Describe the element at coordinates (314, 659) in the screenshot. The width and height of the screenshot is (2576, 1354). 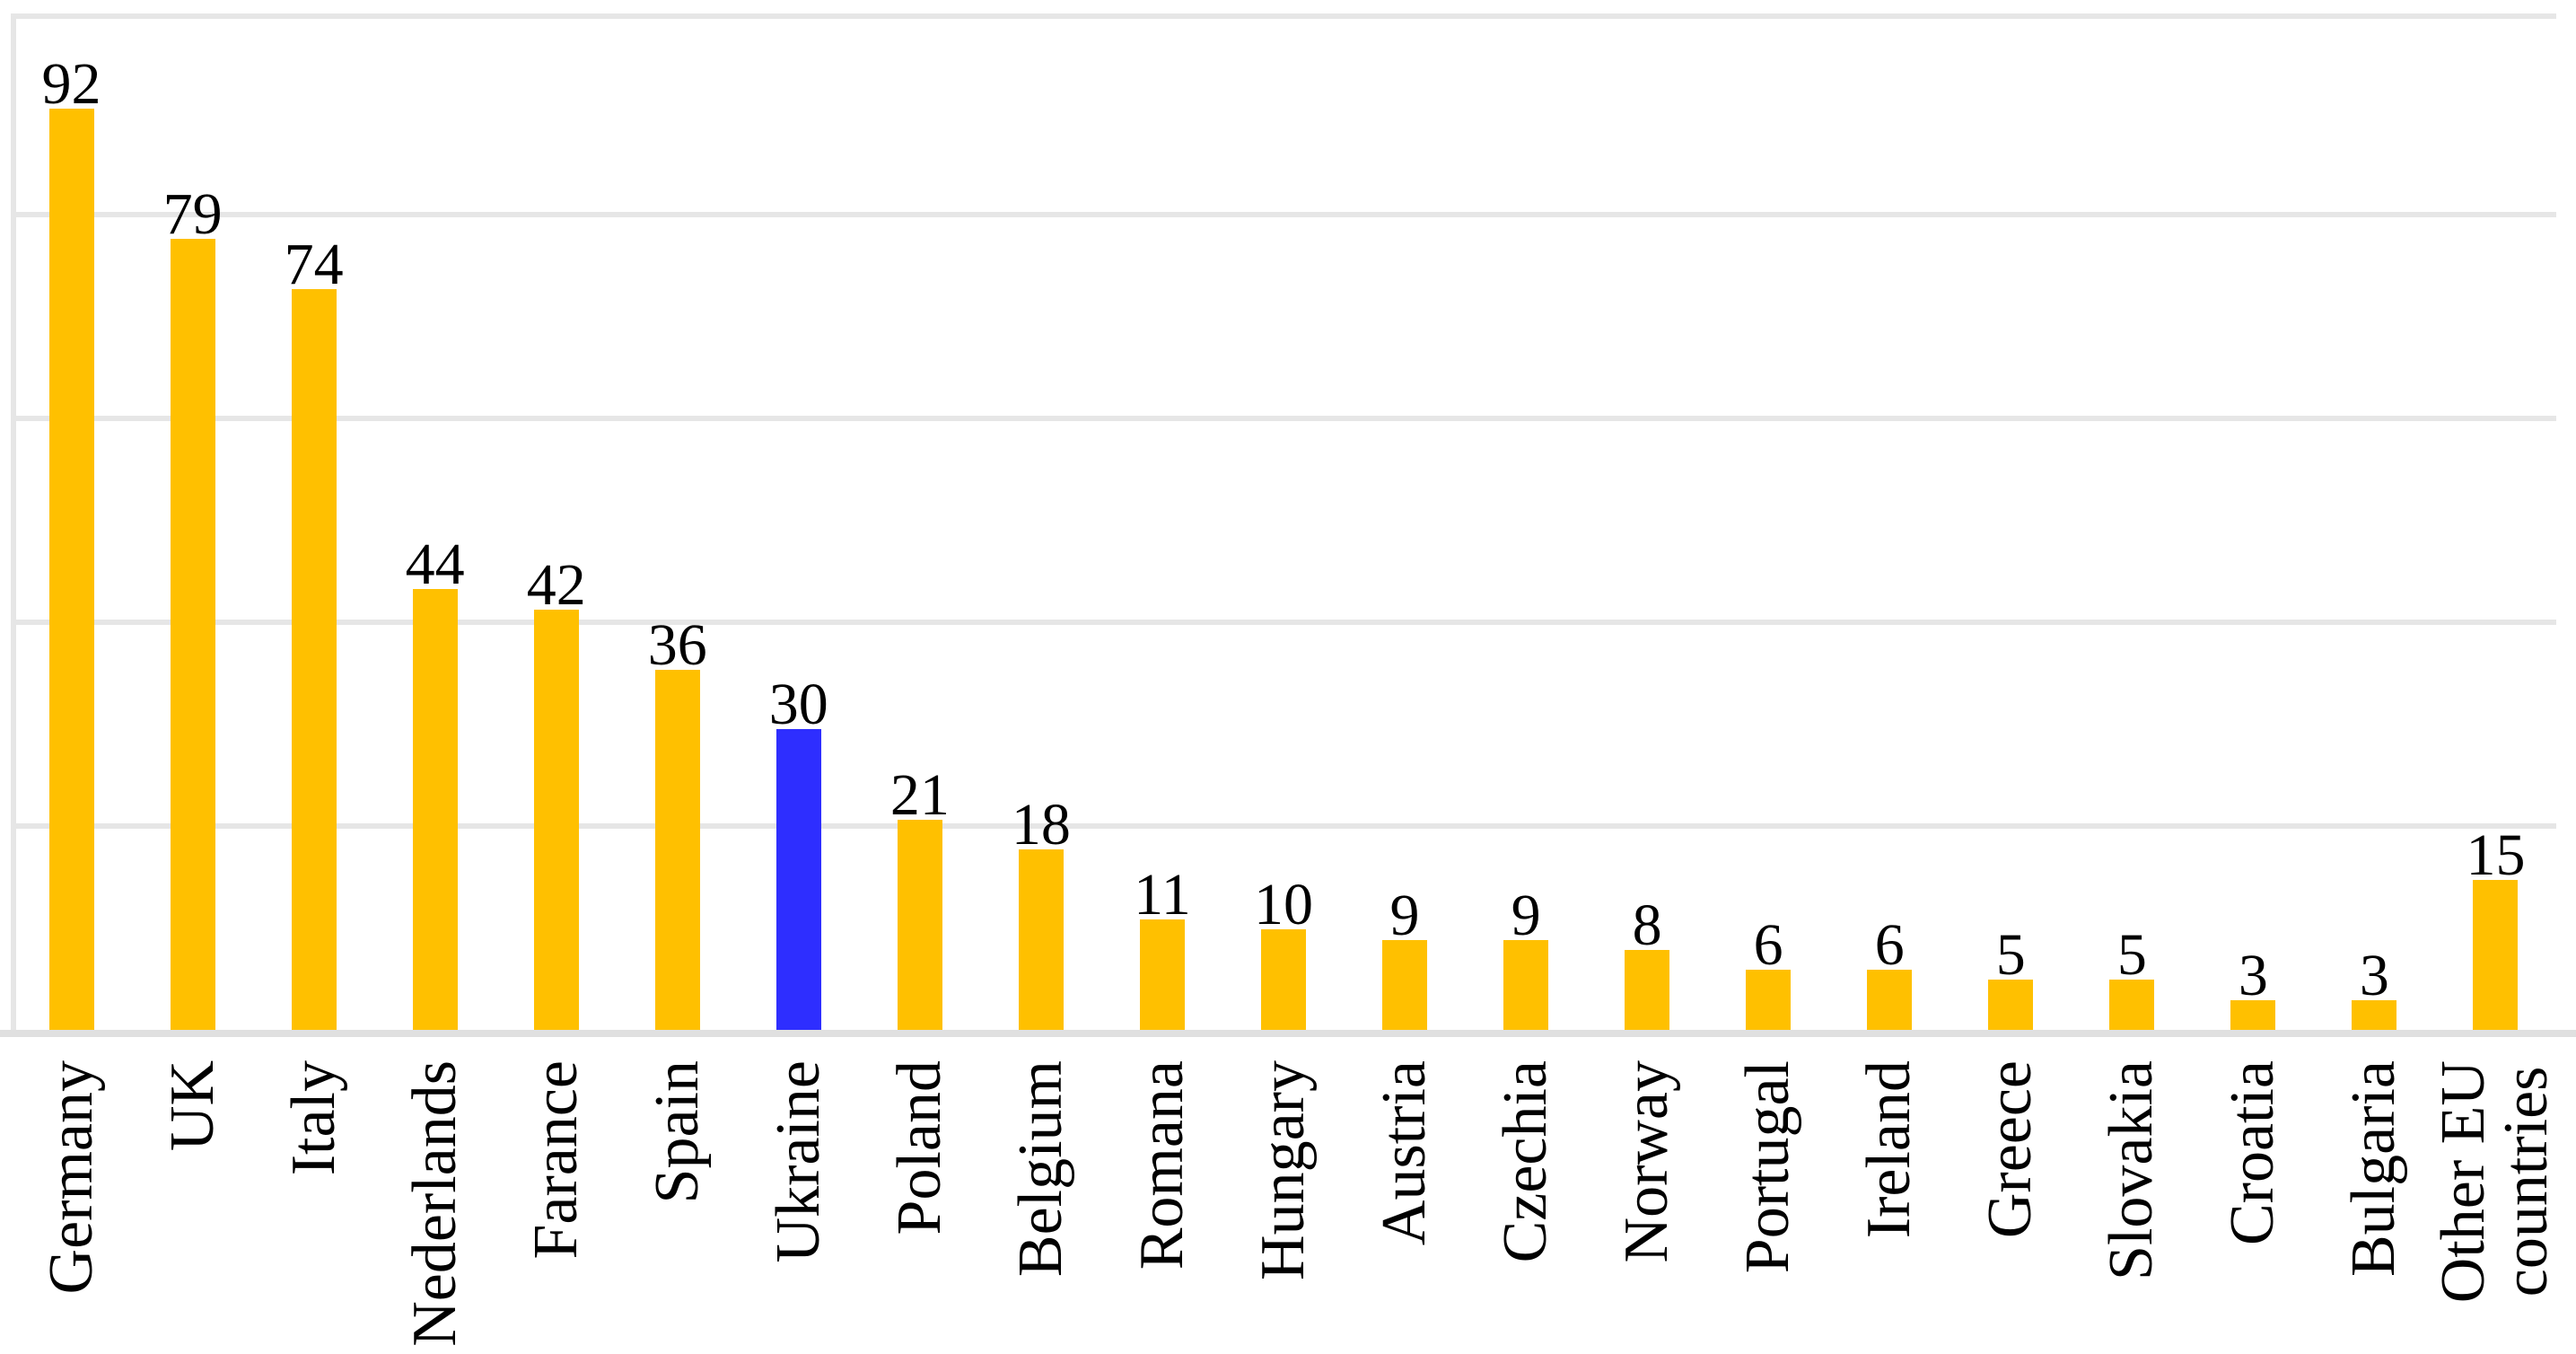
I see `bar-italy` at that location.